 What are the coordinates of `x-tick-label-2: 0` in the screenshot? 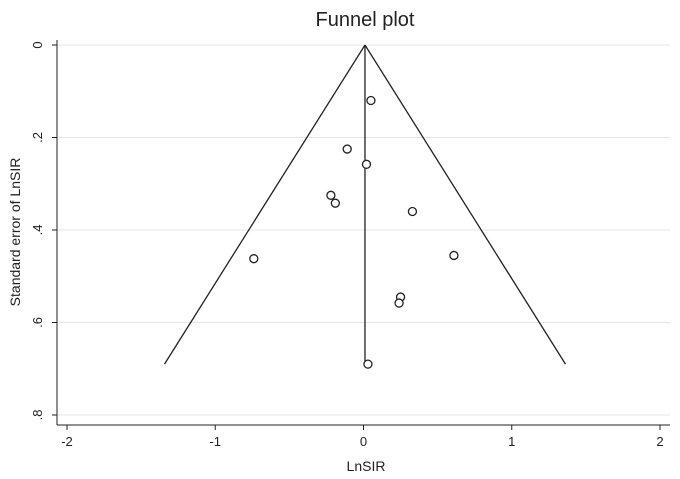 It's located at (363, 441).